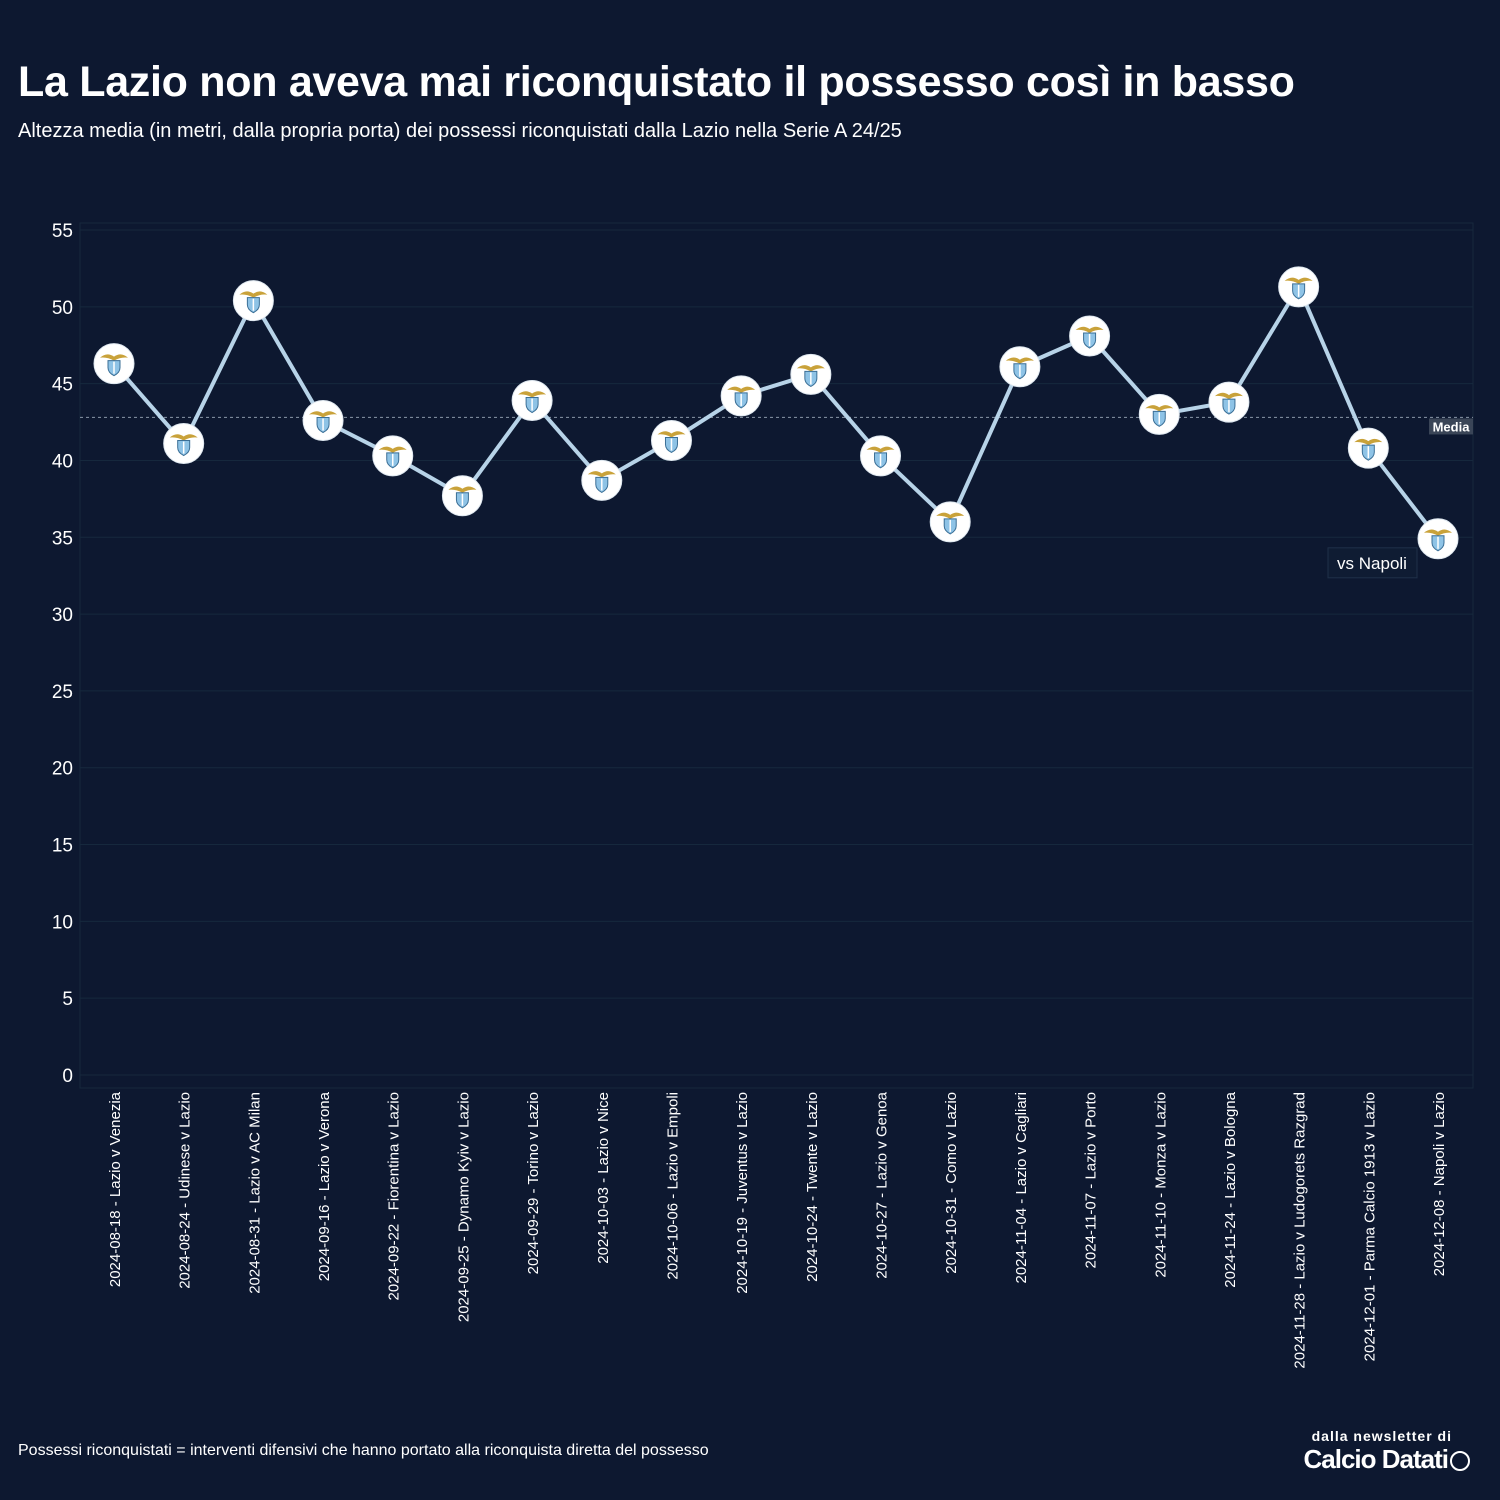 This screenshot has height=1500, width=1500. What do you see at coordinates (812, 1187) in the screenshot?
I see `x-tick-label: 2024-10-24 - Twente v Lazio` at bounding box center [812, 1187].